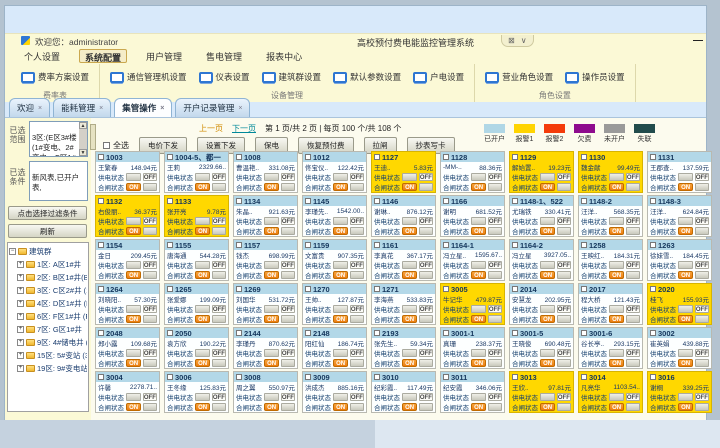 This screenshot has height=448, width=720. What do you see at coordinates (58, 181) in the screenshot?
I see `condition-box: 新风表,已开户 表,` at bounding box center [58, 181].